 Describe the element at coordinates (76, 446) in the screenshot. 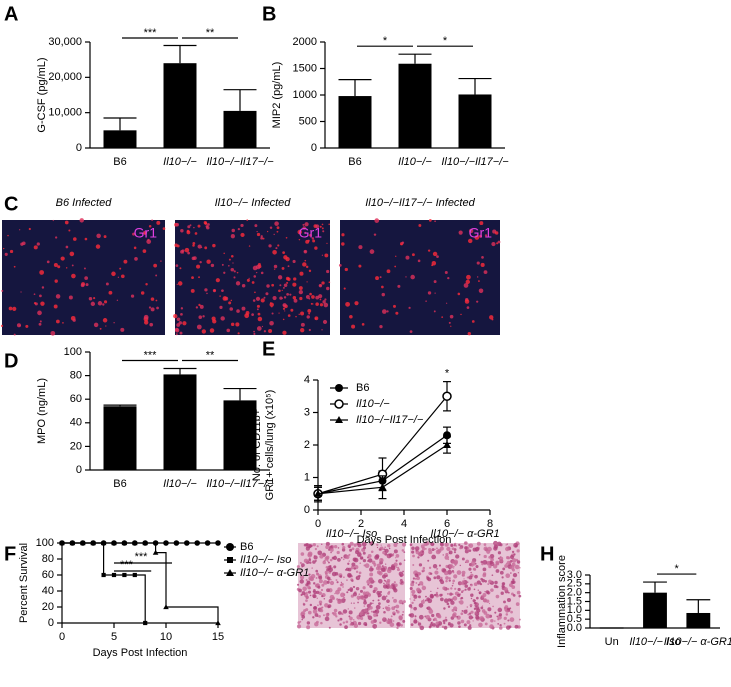

I see `y-tick-label: 20` at that location.